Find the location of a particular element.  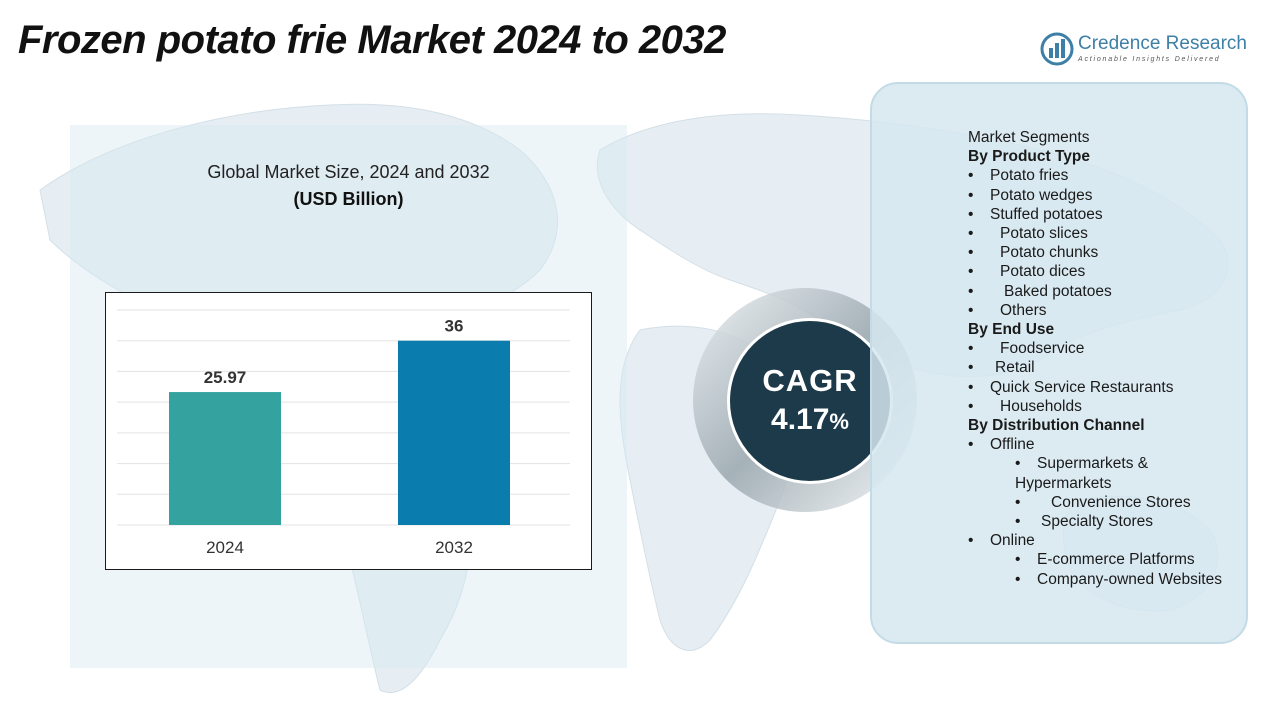

segment-item-label: Potato chunks is located at coordinates (1049, 253).